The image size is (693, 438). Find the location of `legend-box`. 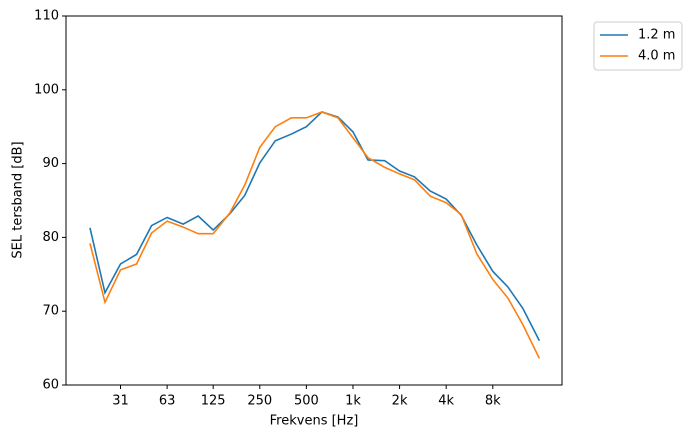

legend-box is located at coordinates (638, 46).